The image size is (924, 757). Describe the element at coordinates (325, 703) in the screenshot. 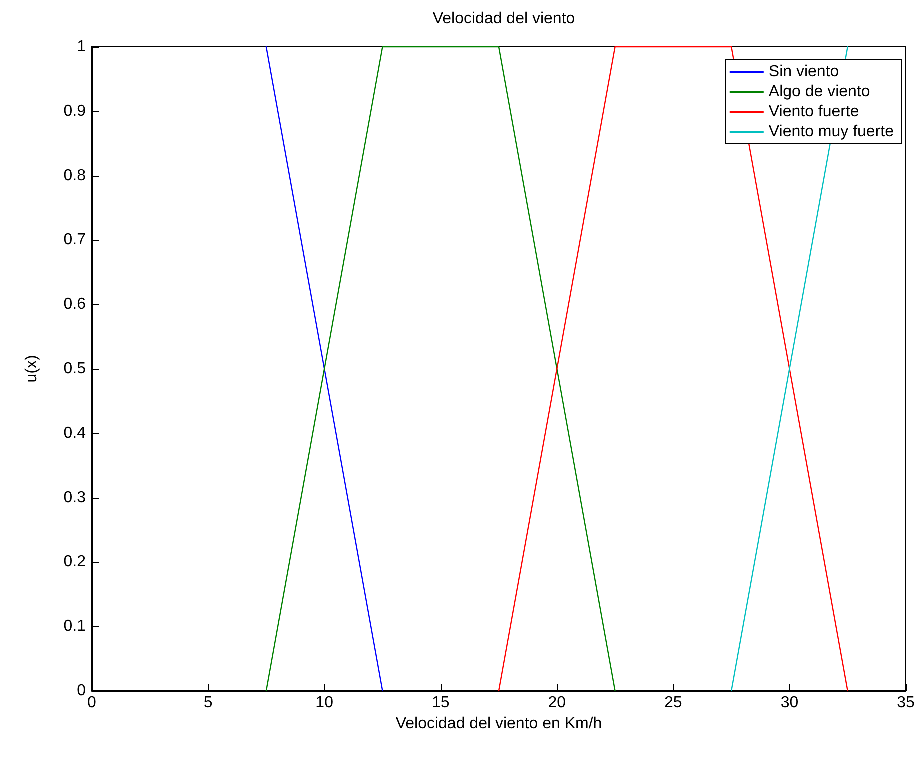

I see `x-tick-label: 10` at that location.